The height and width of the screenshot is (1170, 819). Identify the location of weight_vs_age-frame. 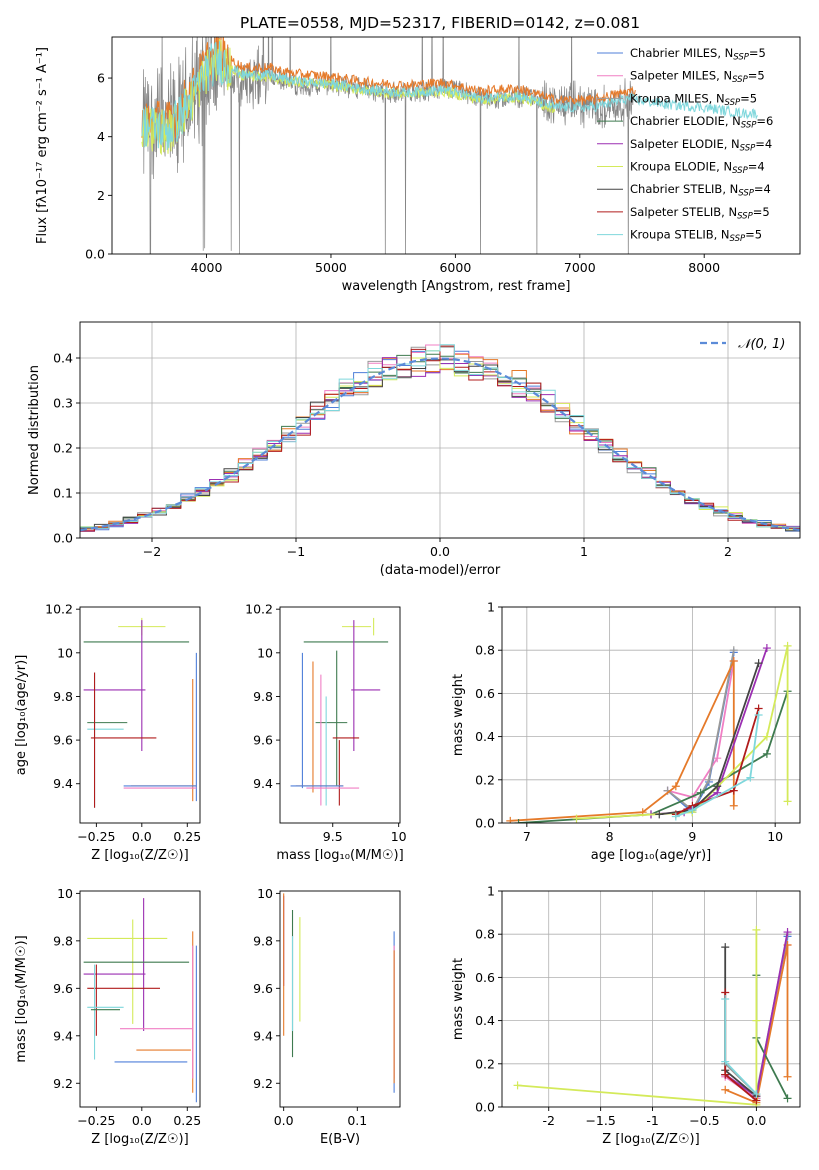
(651, 715).